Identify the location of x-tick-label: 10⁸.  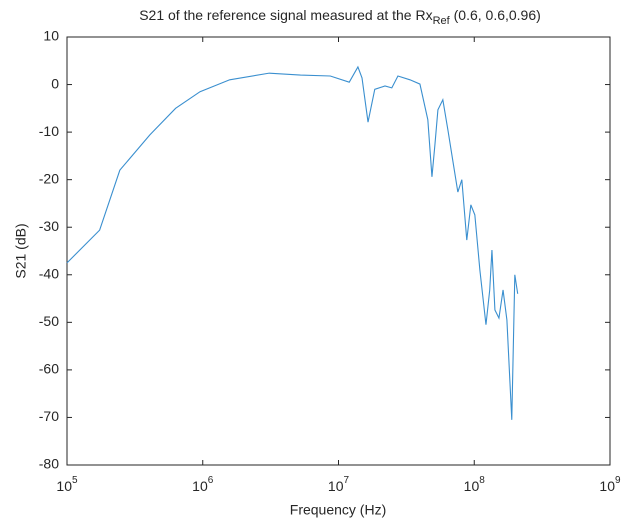
(475, 484).